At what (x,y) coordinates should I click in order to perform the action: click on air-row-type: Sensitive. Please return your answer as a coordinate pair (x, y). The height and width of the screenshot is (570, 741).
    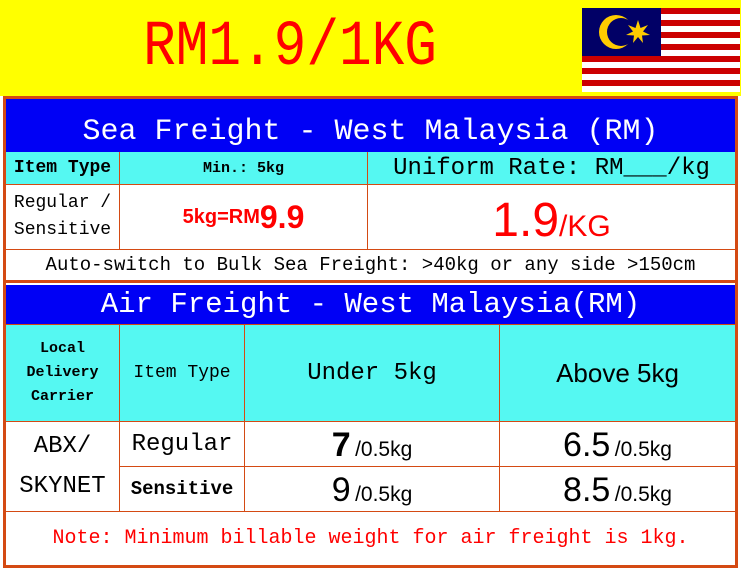
    Looking at the image, I should click on (182, 489).